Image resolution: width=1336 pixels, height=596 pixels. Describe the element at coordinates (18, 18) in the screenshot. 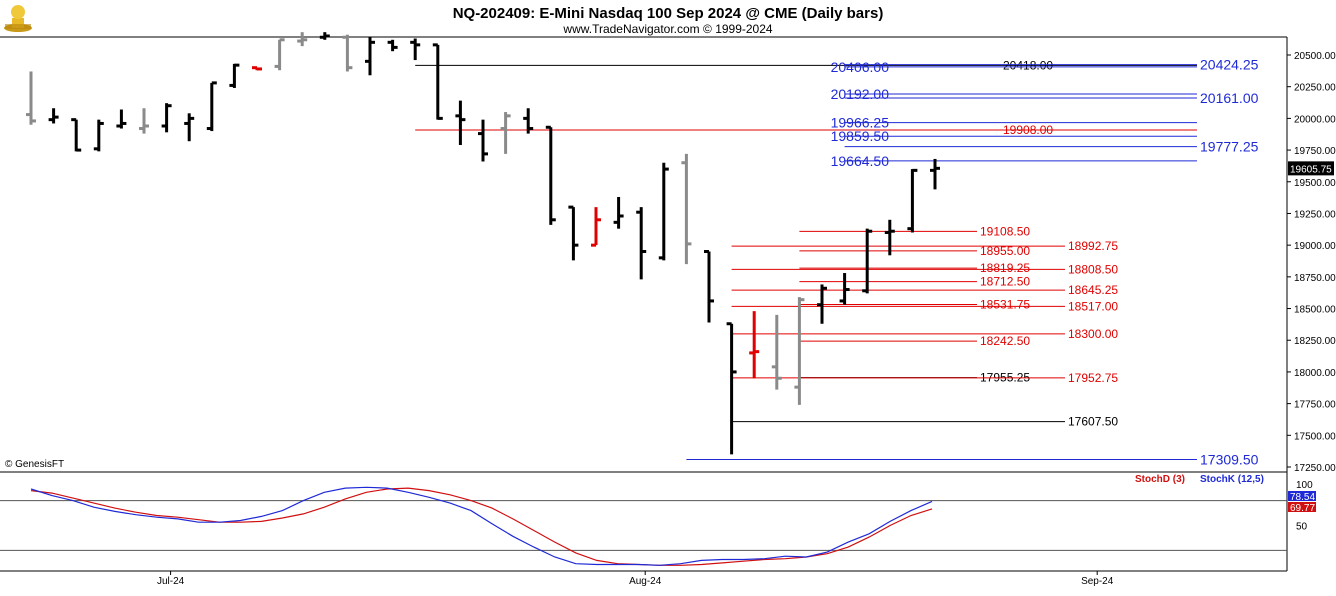

I see `pawn-logo-icon` at that location.